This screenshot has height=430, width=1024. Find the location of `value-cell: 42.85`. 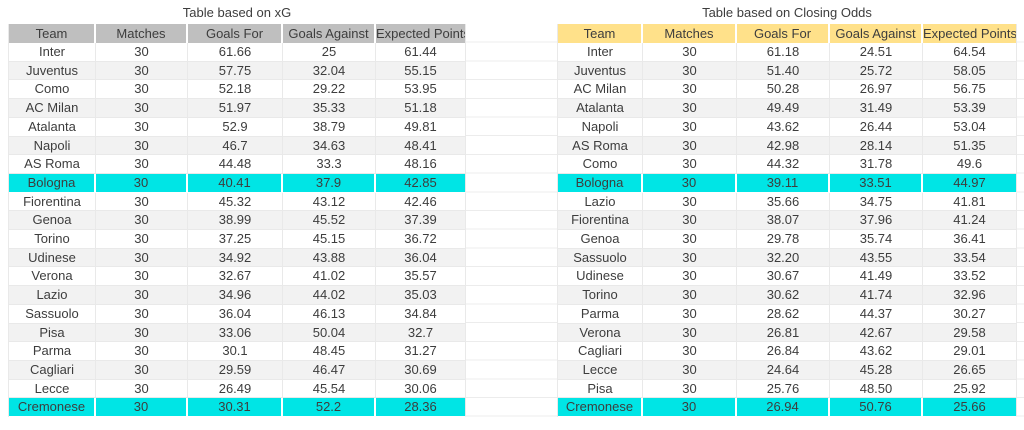

value-cell: 42.85 is located at coordinates (421, 183).